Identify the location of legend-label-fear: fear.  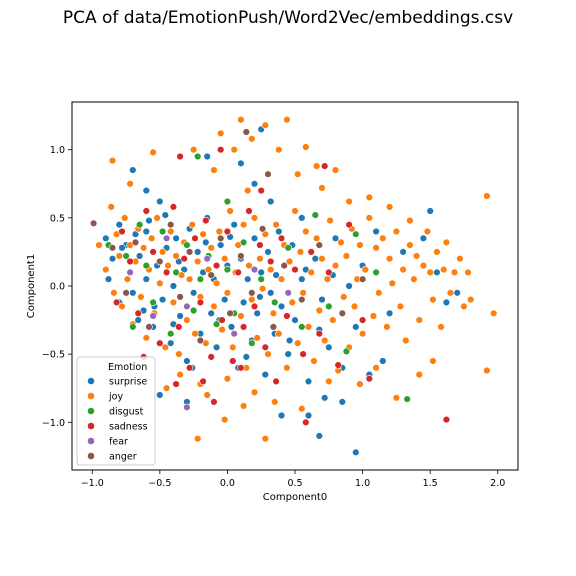
(118, 442).